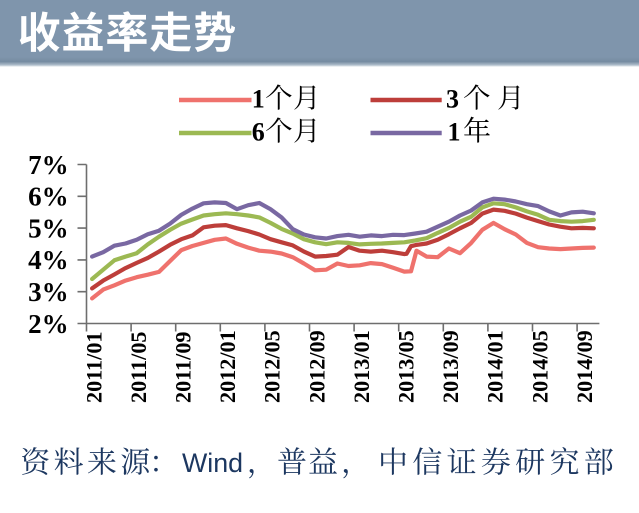 This screenshot has width=639, height=513. What do you see at coordinates (539, 366) in the screenshot?
I see `svg-text: 2014/05` at bounding box center [539, 366].